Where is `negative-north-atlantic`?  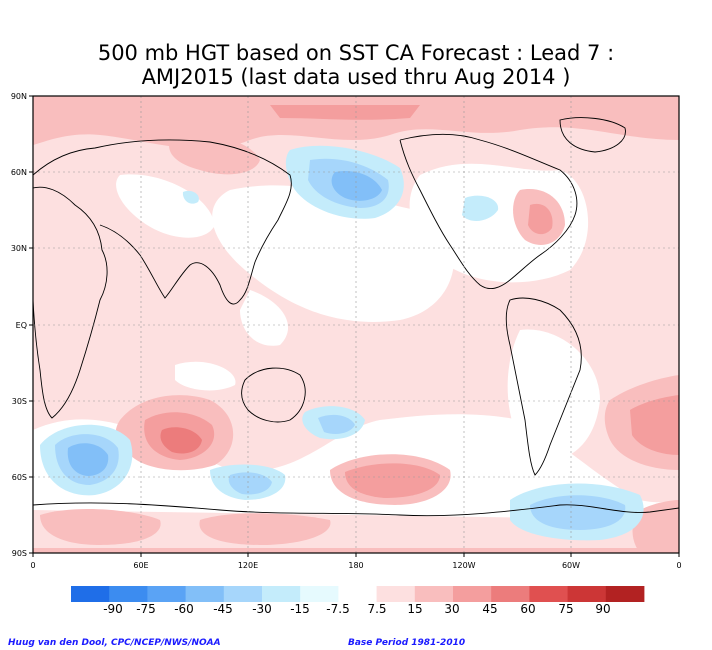
negative-north-atlantic is located at coordinates (480, 208).